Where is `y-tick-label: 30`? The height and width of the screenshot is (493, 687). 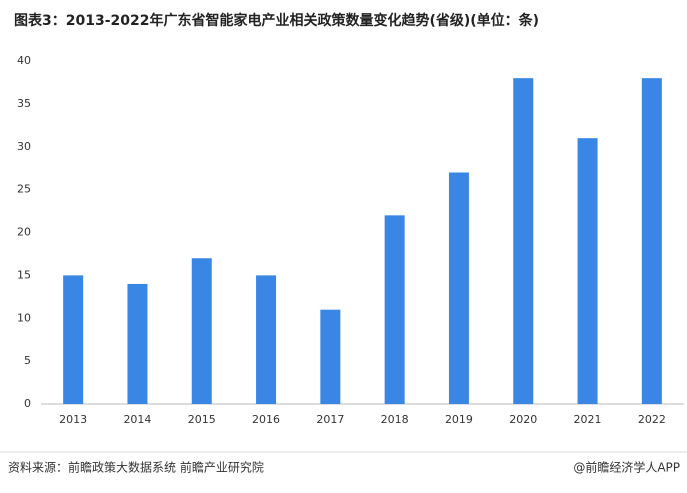 y-tick-label: 30 is located at coordinates (24, 146).